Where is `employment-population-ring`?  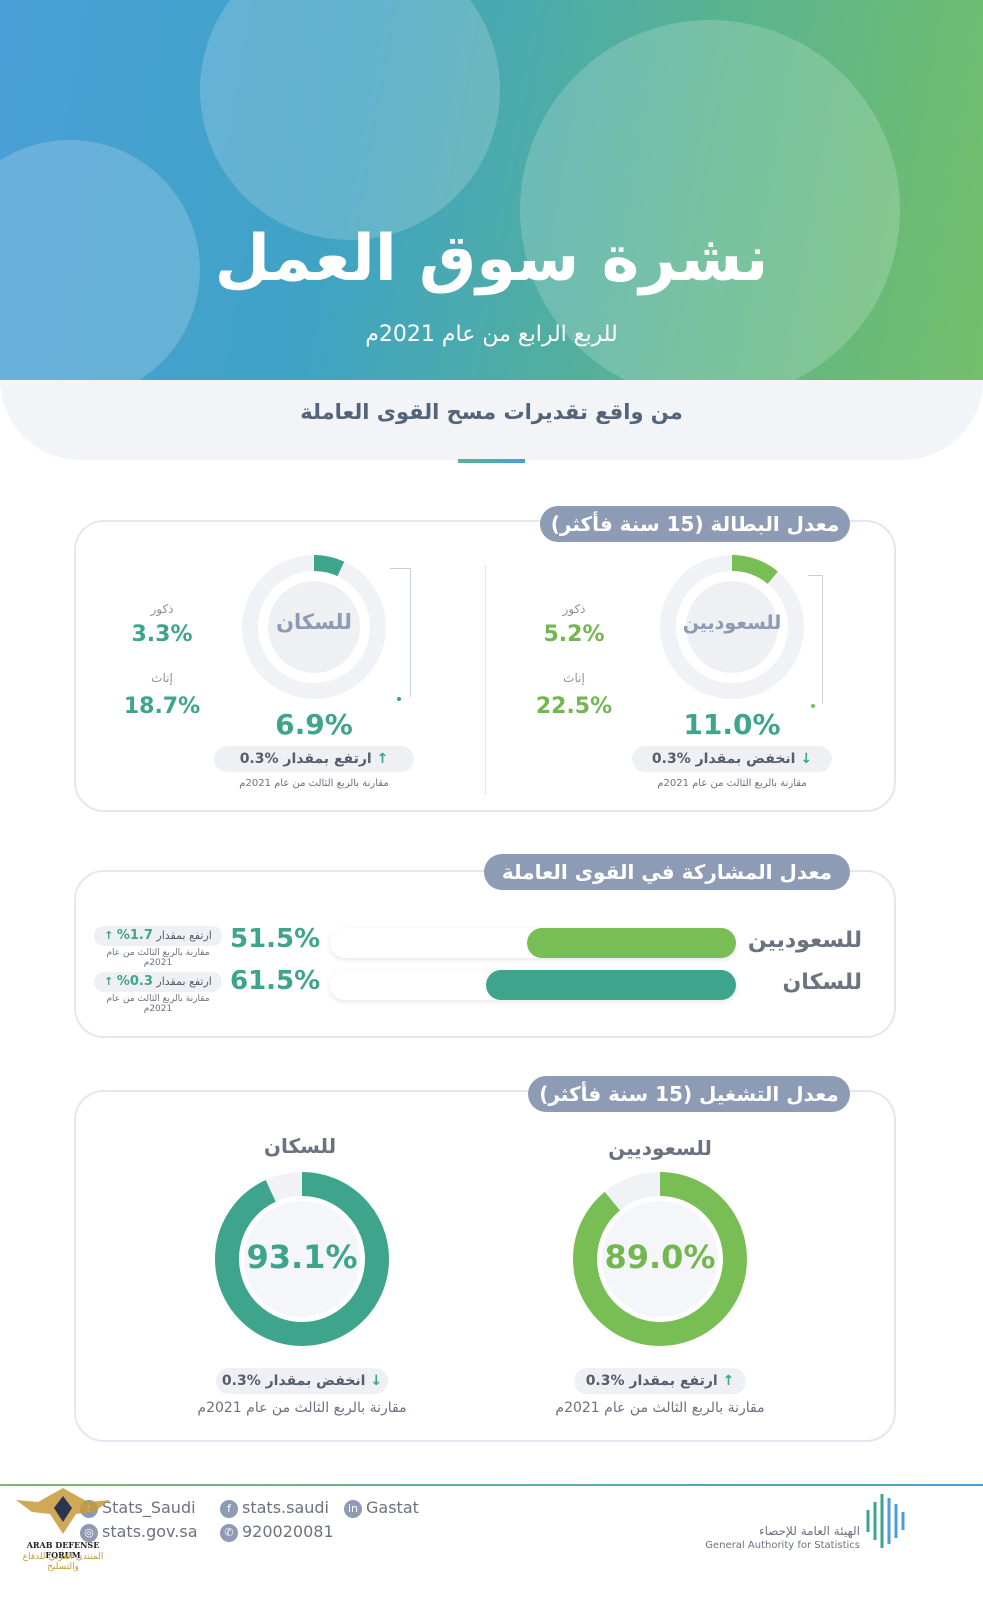 employment-population-ring is located at coordinates (302, 1259).